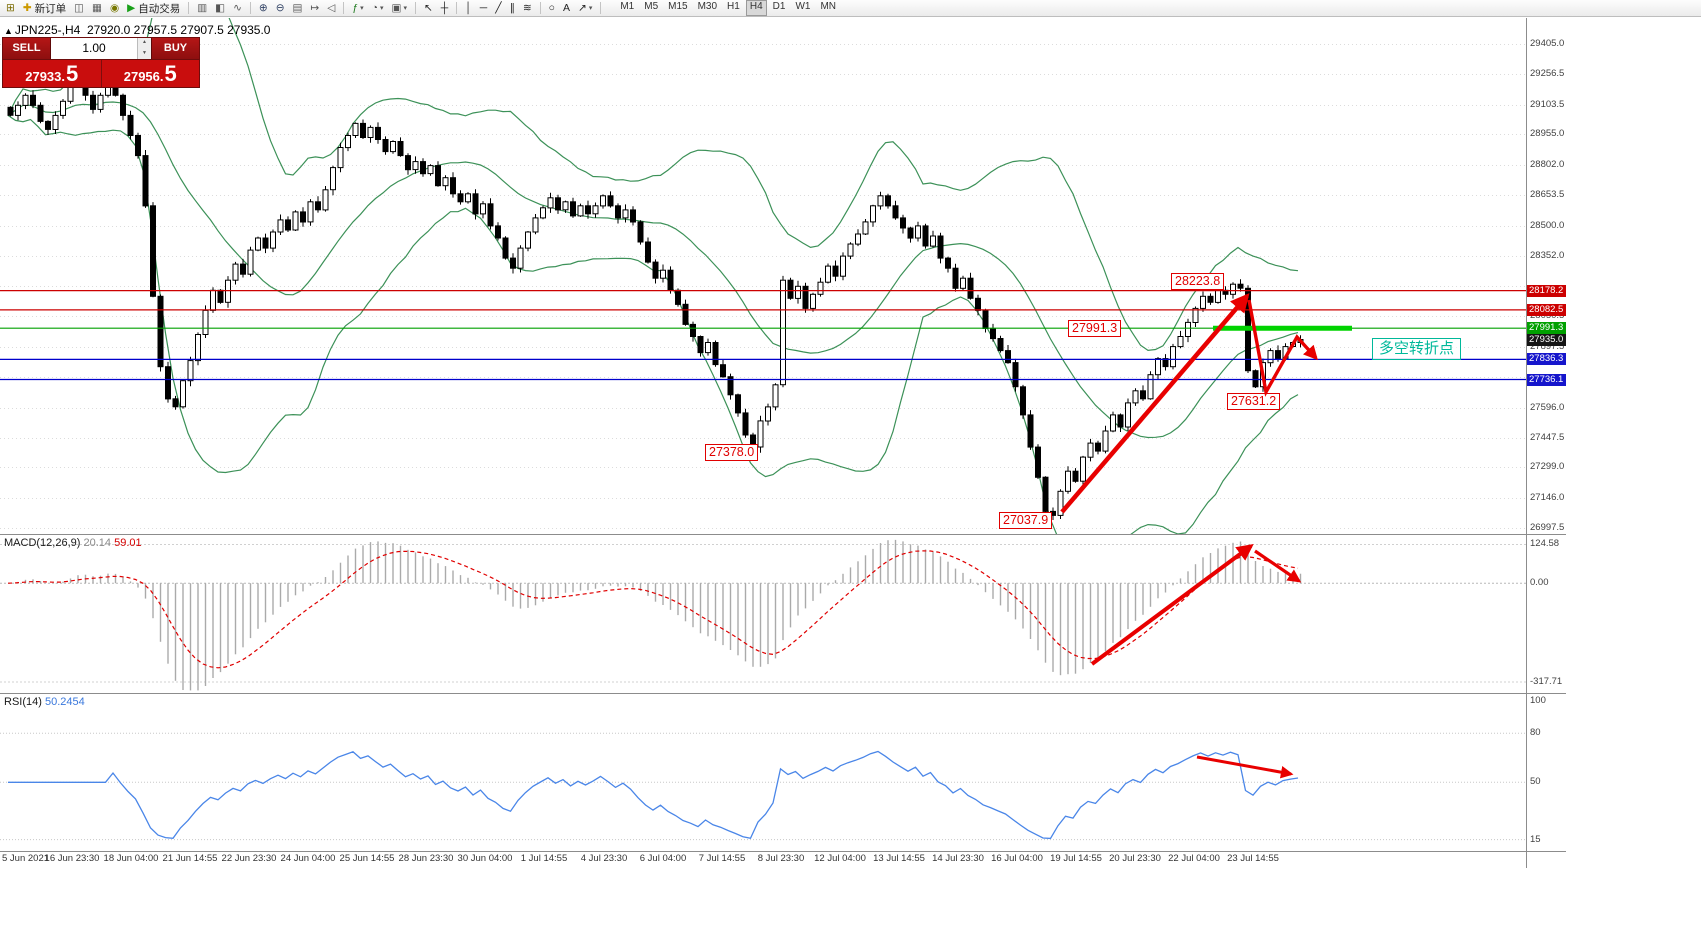 Image resolution: width=1701 pixels, height=942 pixels. What do you see at coordinates (779, 6) in the screenshot?
I see `timeframe-D1: D1` at bounding box center [779, 6].